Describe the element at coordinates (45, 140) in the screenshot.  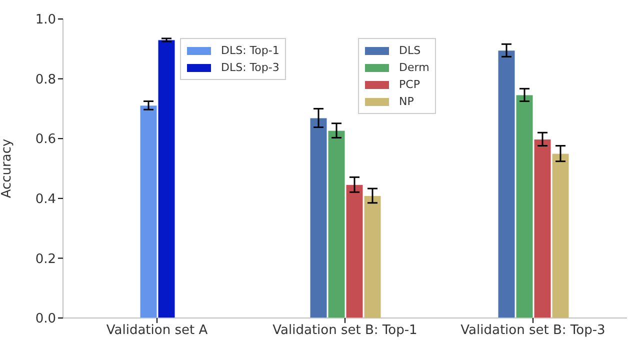
I see `y-tick-label: 0.6` at that location.